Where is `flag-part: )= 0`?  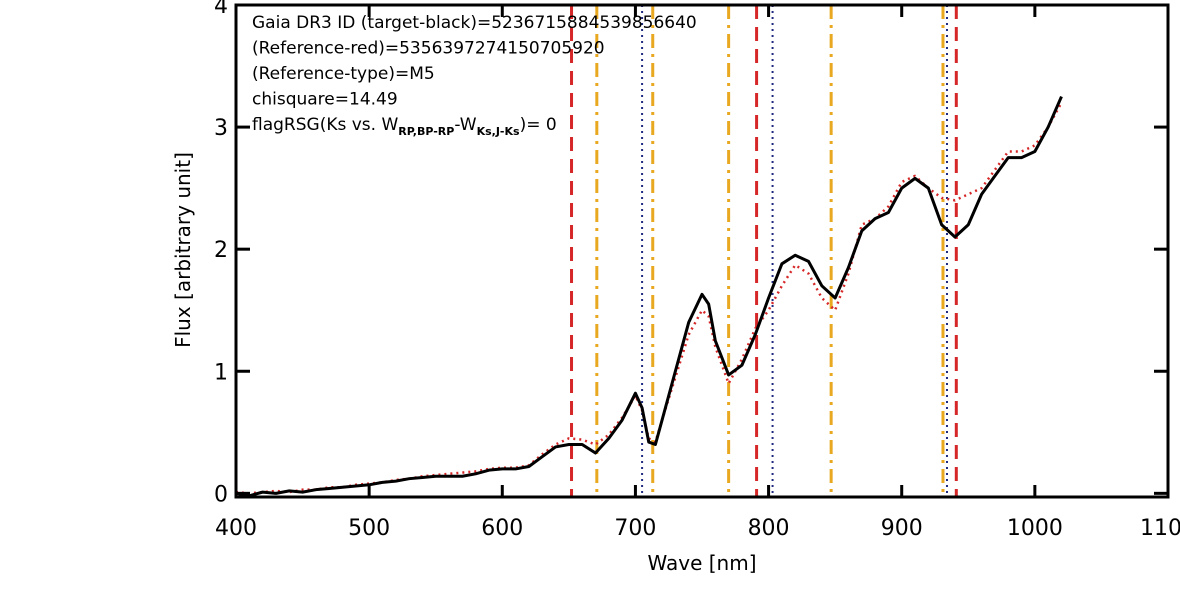
flag-part: )= 0 is located at coordinates (538, 125).